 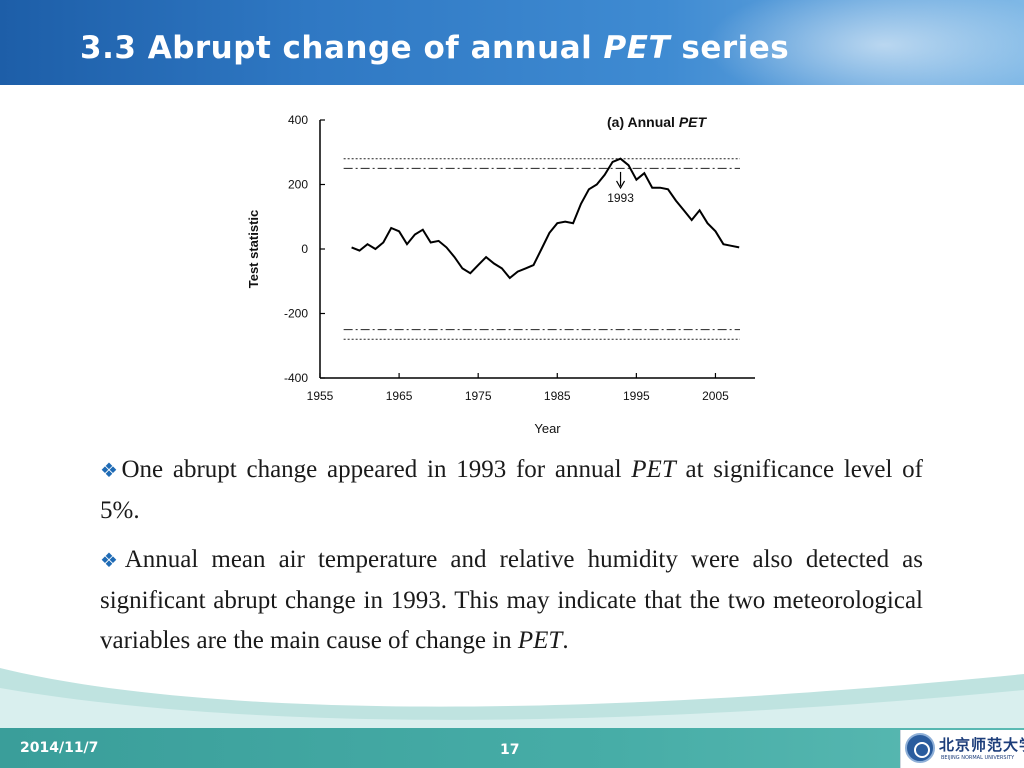 What do you see at coordinates (557, 396) in the screenshot?
I see `x-tick-label: 1985` at bounding box center [557, 396].